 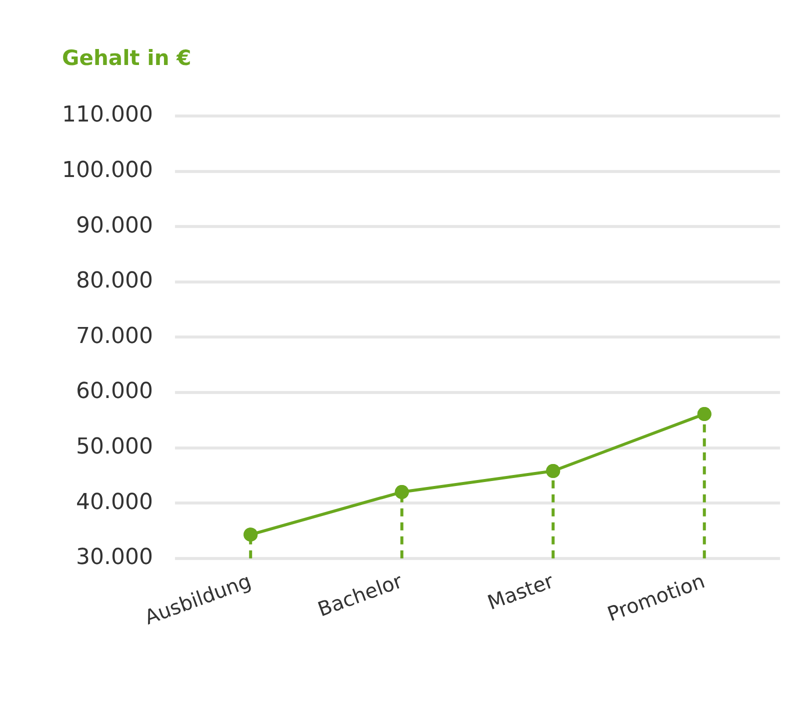 I want to click on y-tick-label: 90.000, so click(x=114, y=225).